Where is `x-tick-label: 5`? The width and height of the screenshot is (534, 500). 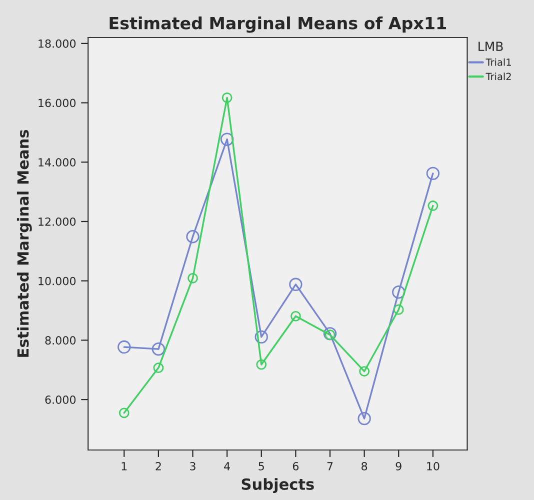
x-tick-label: 5 is located at coordinates (261, 466).